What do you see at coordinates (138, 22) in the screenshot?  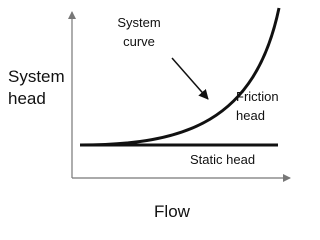 I see `annotation: System` at bounding box center [138, 22].